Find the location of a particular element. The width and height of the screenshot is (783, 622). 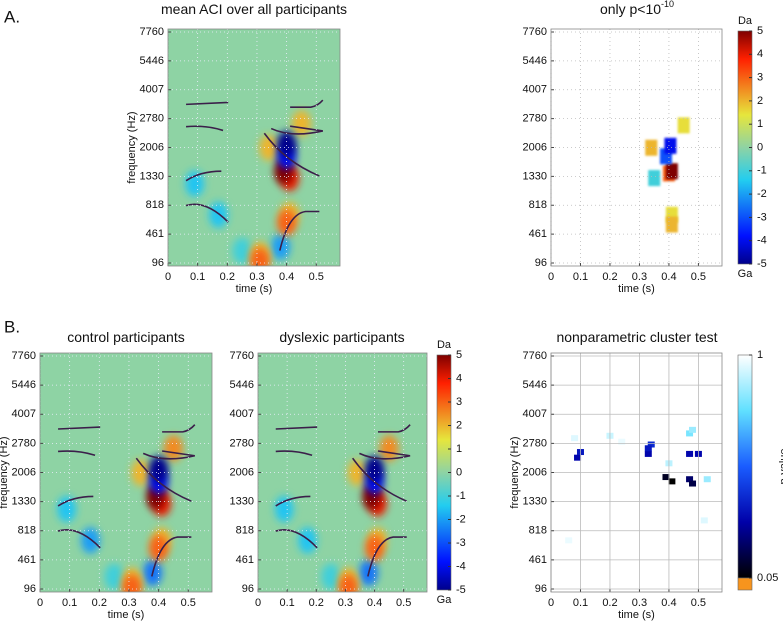

colorbar-below is located at coordinates (745, 584).